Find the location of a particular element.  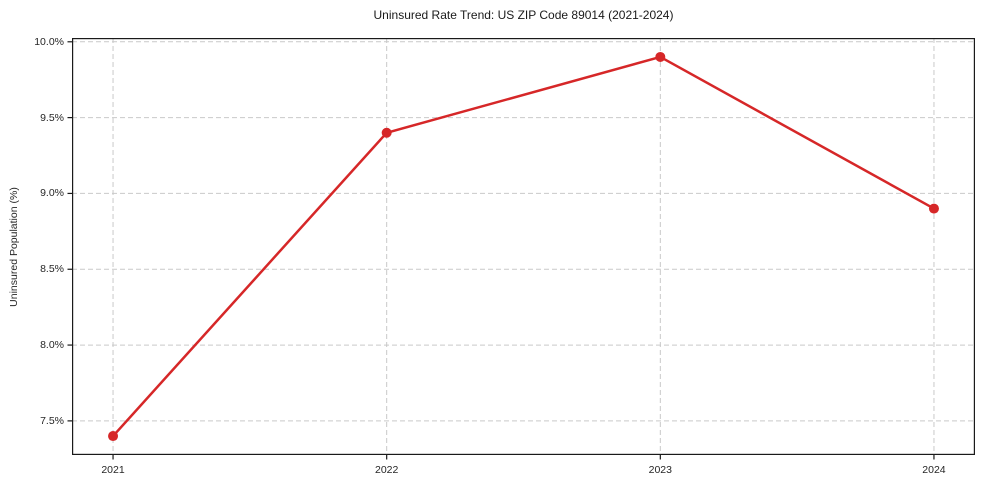

y-tick-label: 7.5% is located at coordinates (52, 420).